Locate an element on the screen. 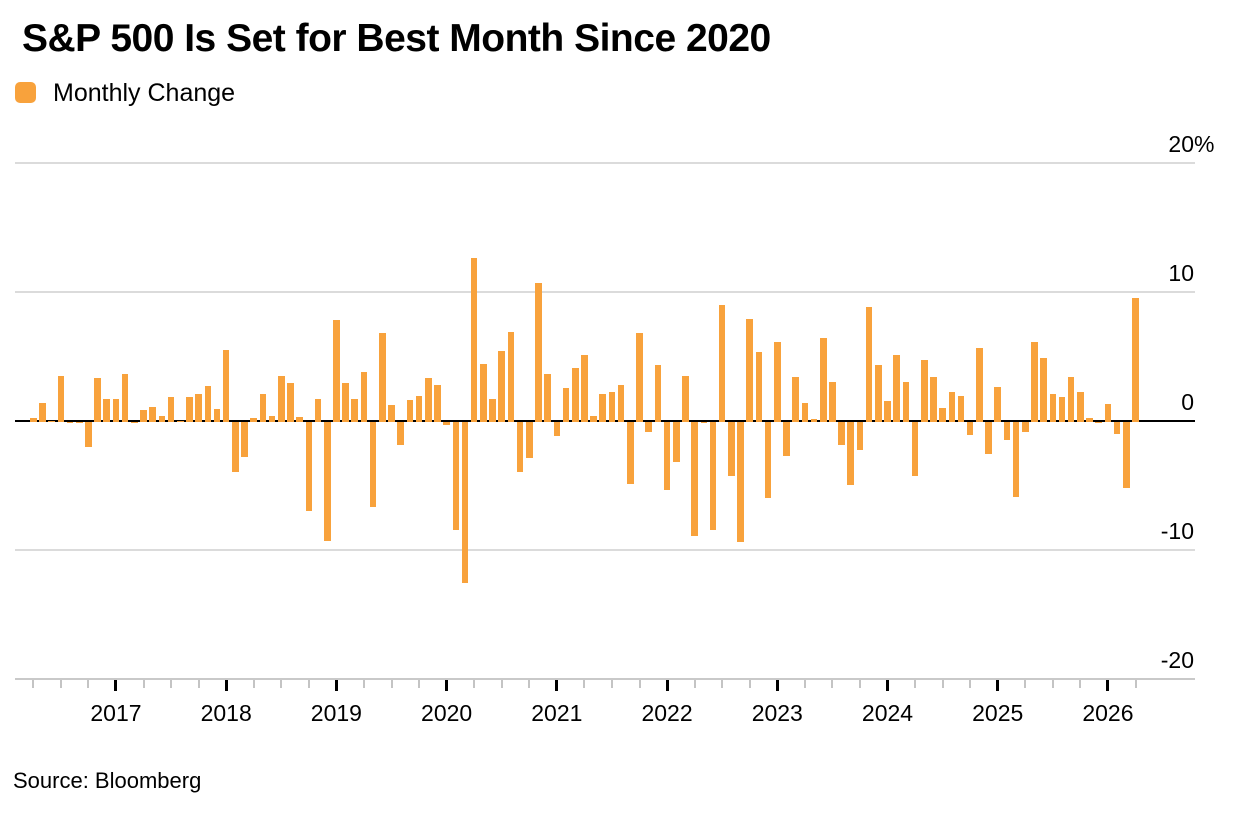 This screenshot has height=826, width=1247. x-axis-line is located at coordinates (605, 679).